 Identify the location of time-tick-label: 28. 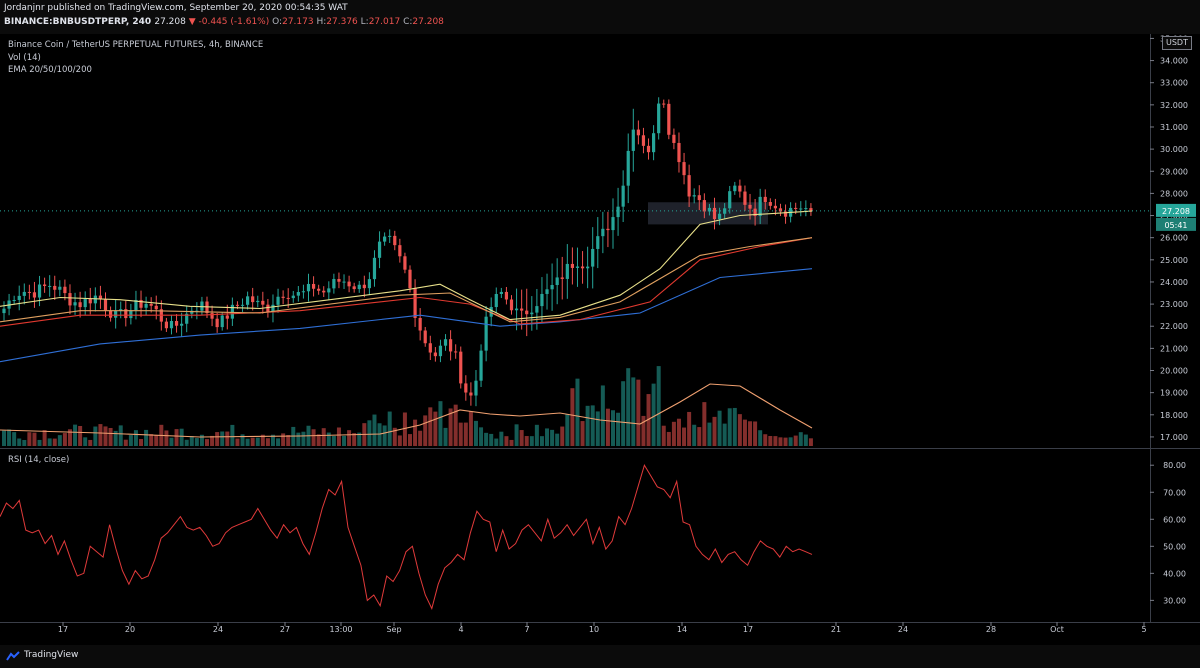
(991, 629).